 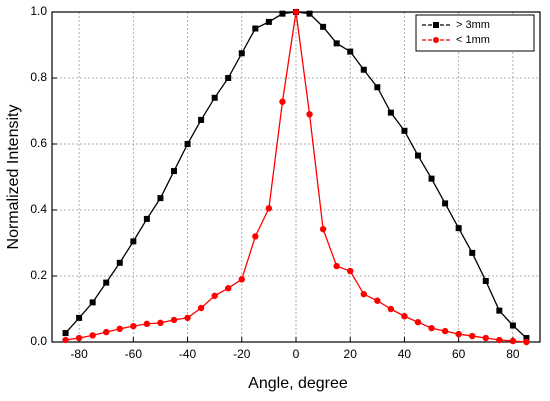 What do you see at coordinates (242, 354) in the screenshot?
I see `x-tick-label: -20` at bounding box center [242, 354].